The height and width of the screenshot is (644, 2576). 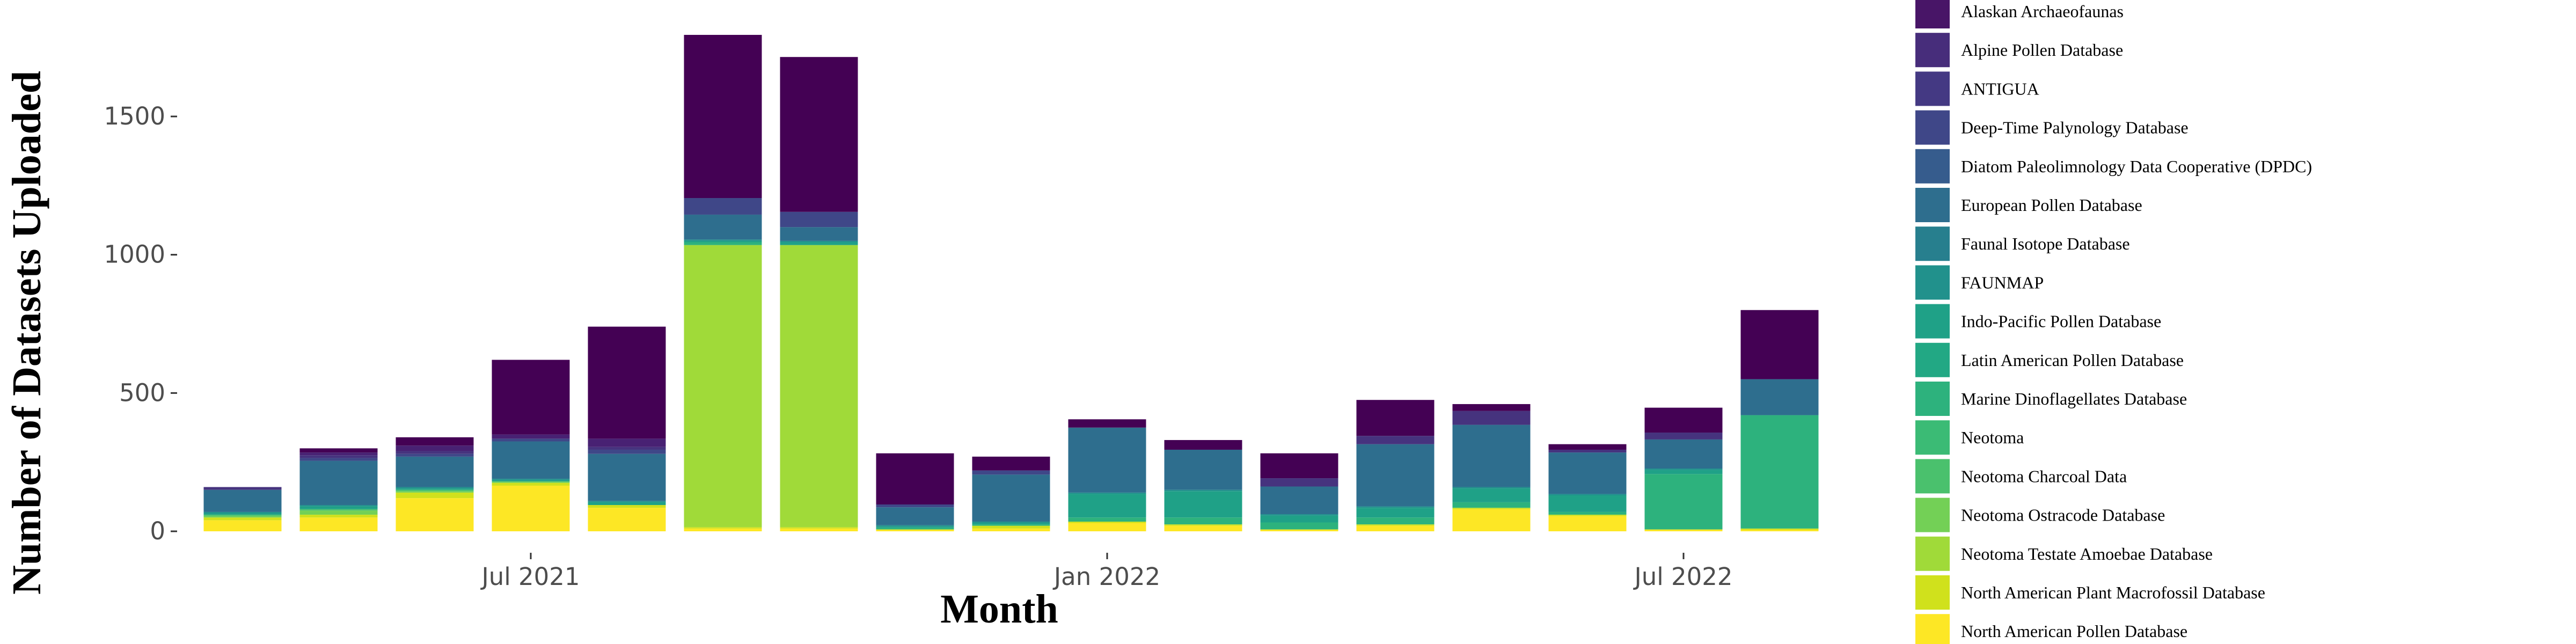 What do you see at coordinates (157, 531) in the screenshot?
I see `y-tick-label: 0` at bounding box center [157, 531].